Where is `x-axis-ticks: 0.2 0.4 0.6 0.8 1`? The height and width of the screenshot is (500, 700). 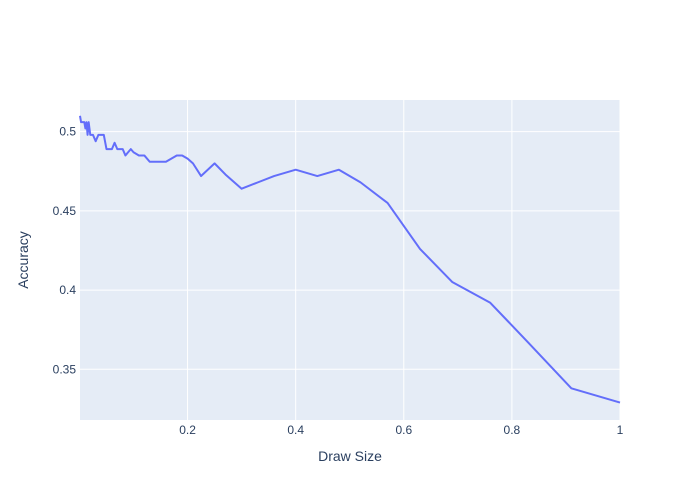
x-axis-ticks: 0.2 0.4 0.6 0.8 1 is located at coordinates (401, 430).